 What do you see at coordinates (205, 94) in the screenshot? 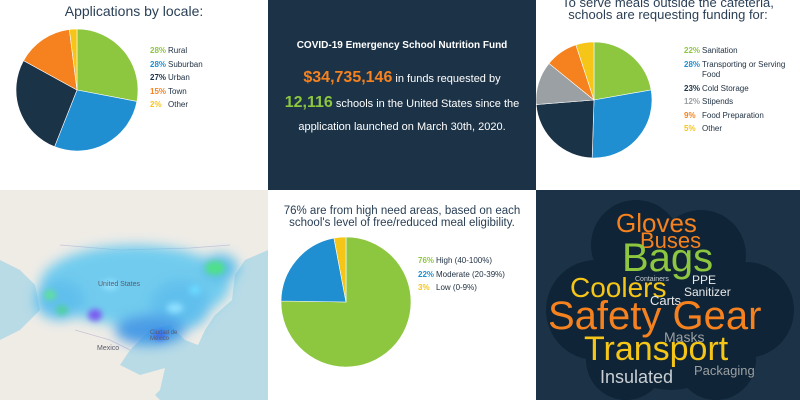
I see `legend-item: 15% Town` at bounding box center [205, 94].